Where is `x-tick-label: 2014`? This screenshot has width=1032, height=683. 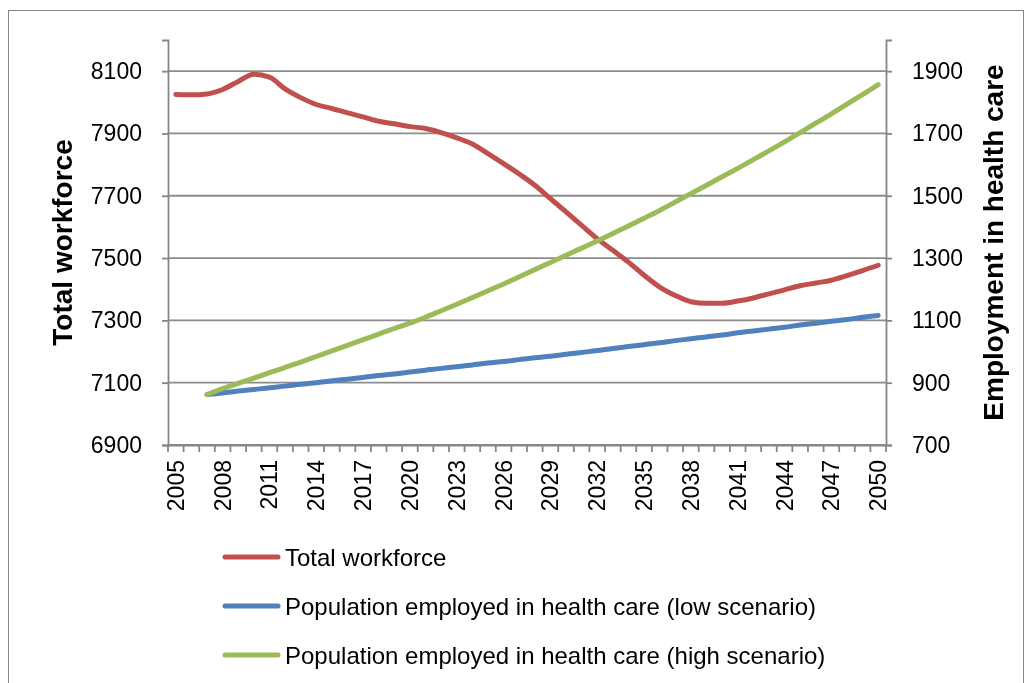
x-tick-label: 2014 is located at coordinates (316, 485).